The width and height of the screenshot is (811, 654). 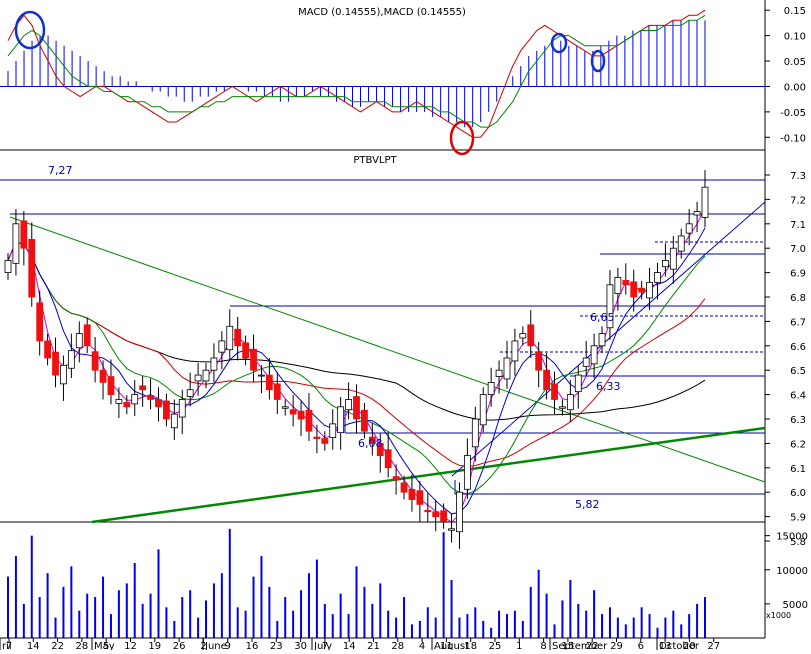 I want to click on x-day-tick-label: 14, so click(x=33, y=645).